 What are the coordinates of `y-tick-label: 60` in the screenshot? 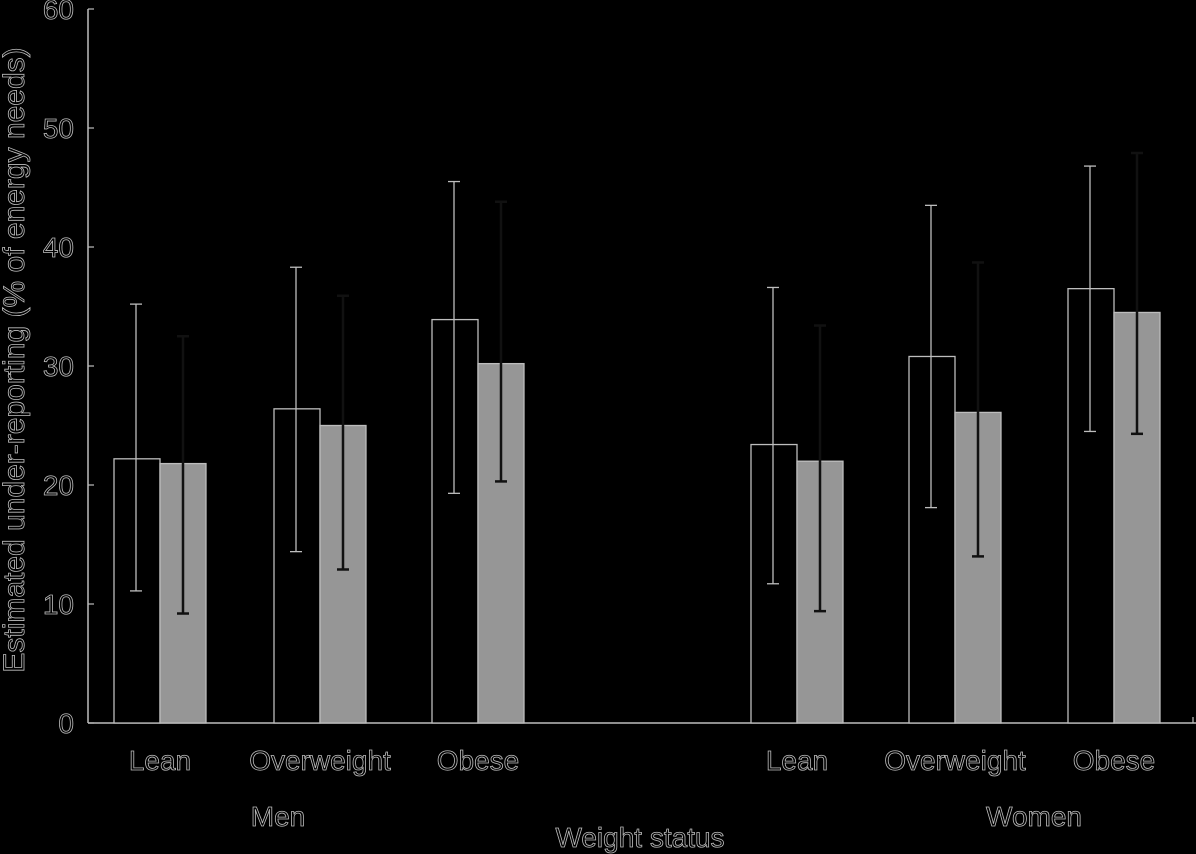 It's located at (58, 12).